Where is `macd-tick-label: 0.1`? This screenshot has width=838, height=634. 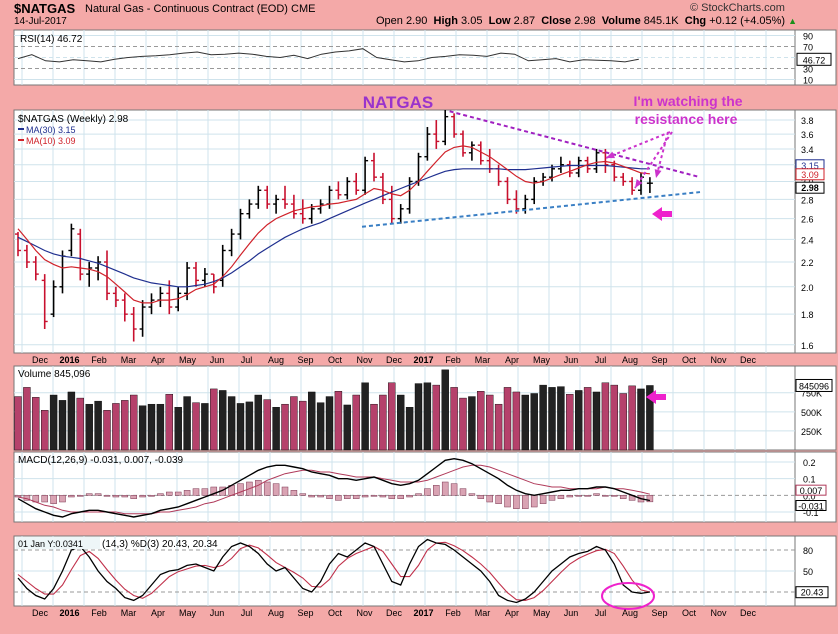
macd-tick-label: 0.1 is located at coordinates (809, 480).